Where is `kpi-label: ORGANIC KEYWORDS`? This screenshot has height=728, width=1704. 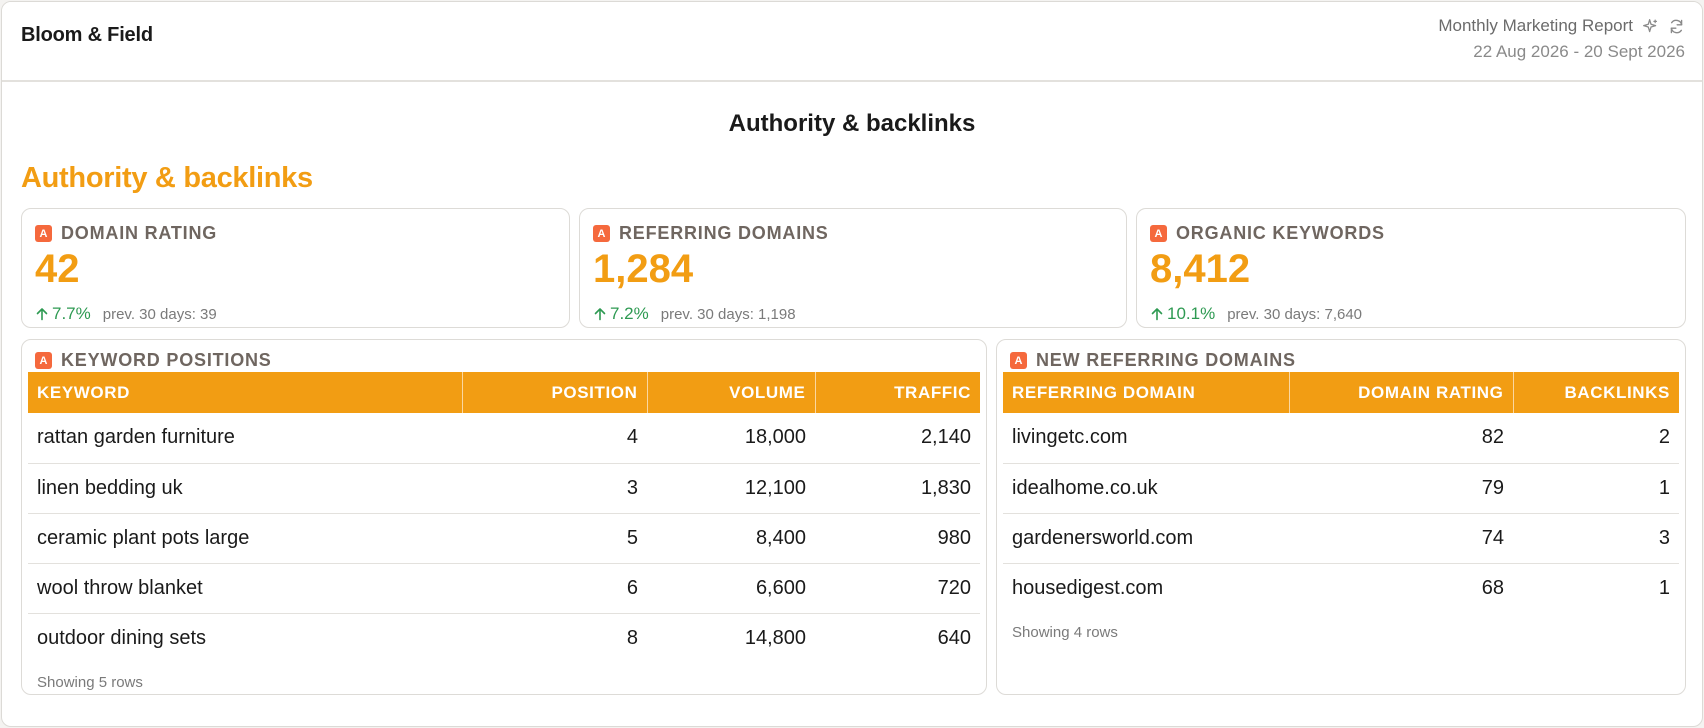 kpi-label: ORGANIC KEYWORDS is located at coordinates (1280, 233).